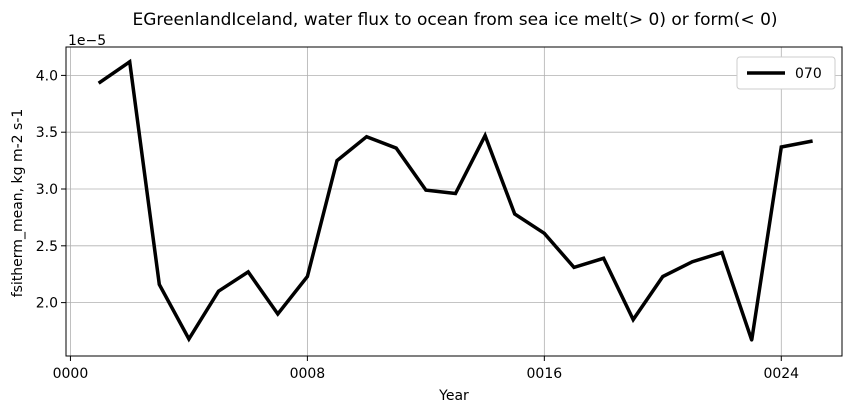 The image size is (852, 416). What do you see at coordinates (426, 369) in the screenshot?
I see `x-axis-ticks: 0000 0008 0016 0024` at bounding box center [426, 369].